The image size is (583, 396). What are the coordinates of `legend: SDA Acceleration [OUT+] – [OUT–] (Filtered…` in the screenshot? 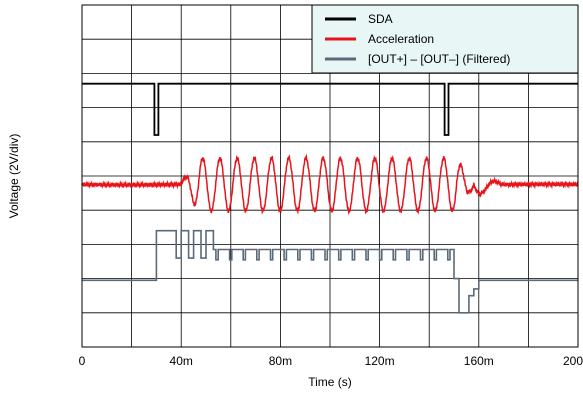 It's located at (445, 39).